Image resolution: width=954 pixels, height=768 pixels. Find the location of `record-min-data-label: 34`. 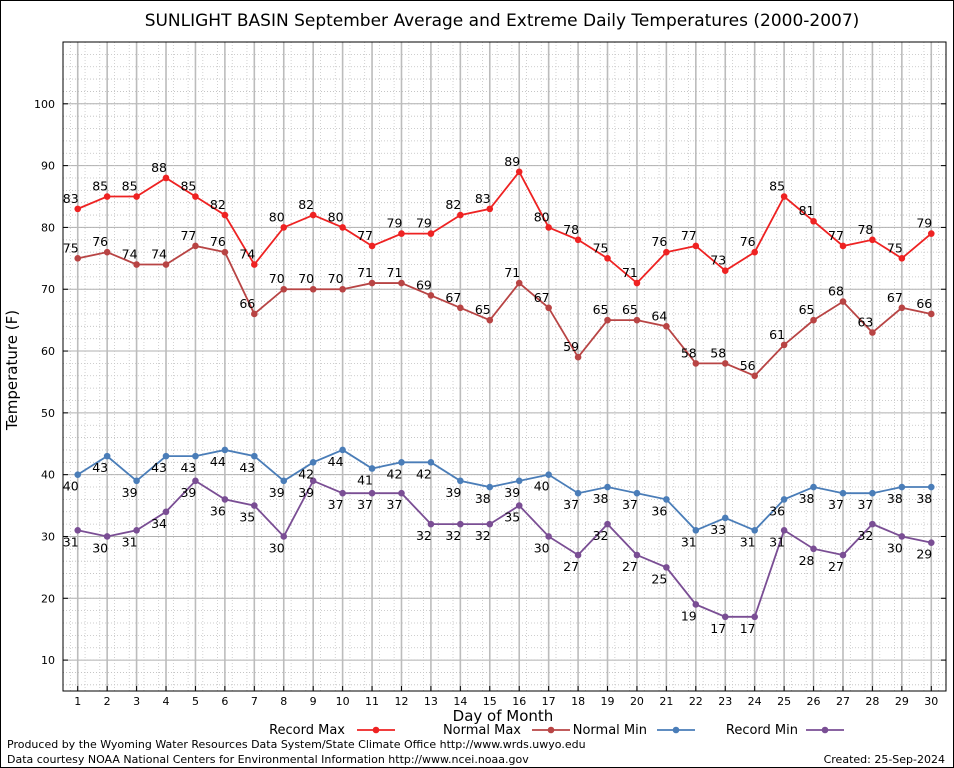

record-min-data-label: 34 is located at coordinates (159, 523).